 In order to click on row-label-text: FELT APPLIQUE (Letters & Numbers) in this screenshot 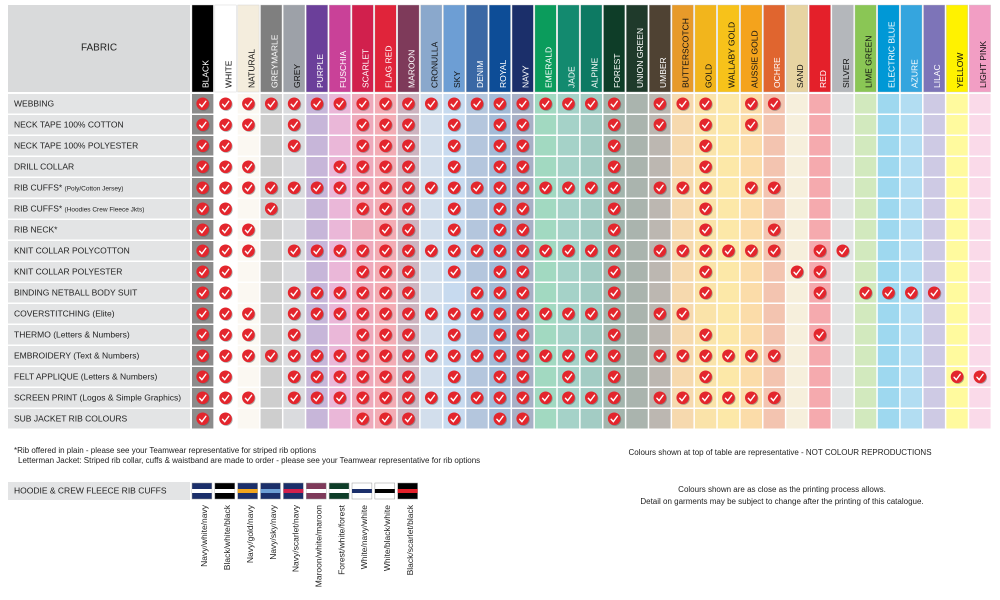, I will do `click(85, 377)`.